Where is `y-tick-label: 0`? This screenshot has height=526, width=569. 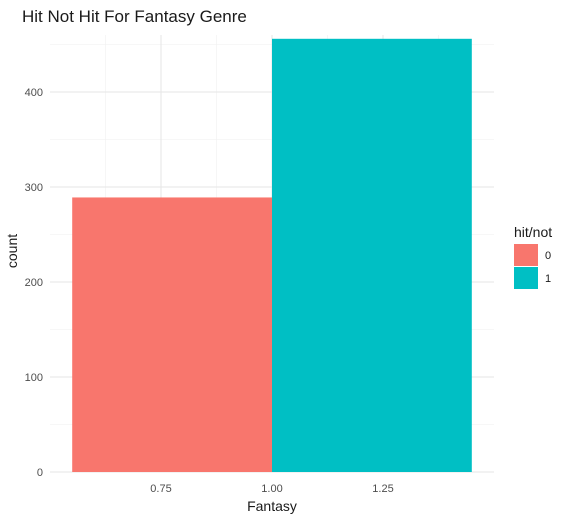
y-tick-label: 0 is located at coordinates (40, 473).